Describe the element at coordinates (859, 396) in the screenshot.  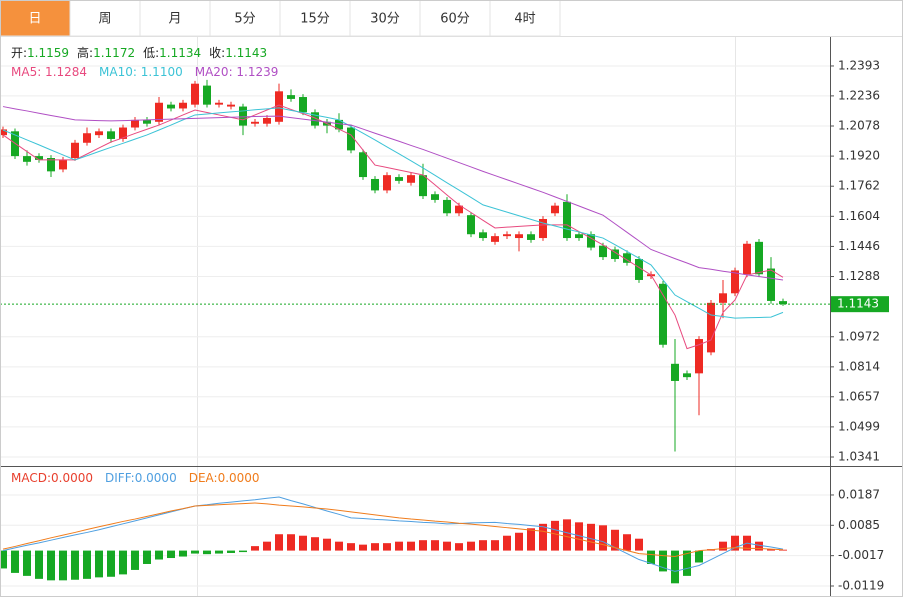
I see `y-tick-label: 1.0657` at that location.